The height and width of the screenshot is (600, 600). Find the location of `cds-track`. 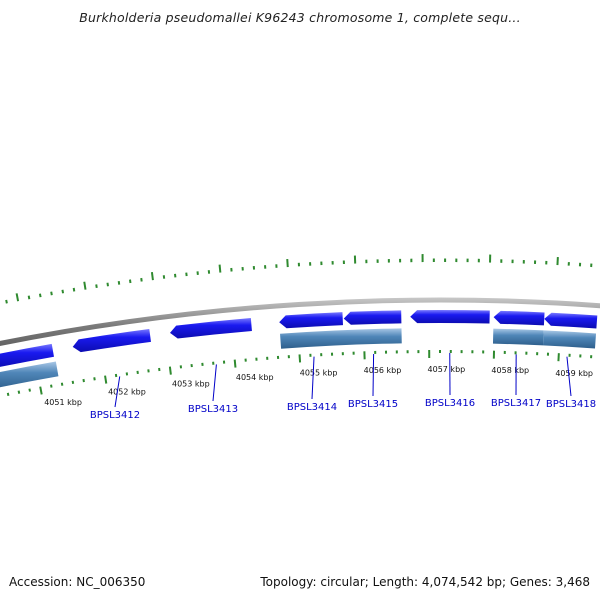

cds-track is located at coordinates (298, 358).